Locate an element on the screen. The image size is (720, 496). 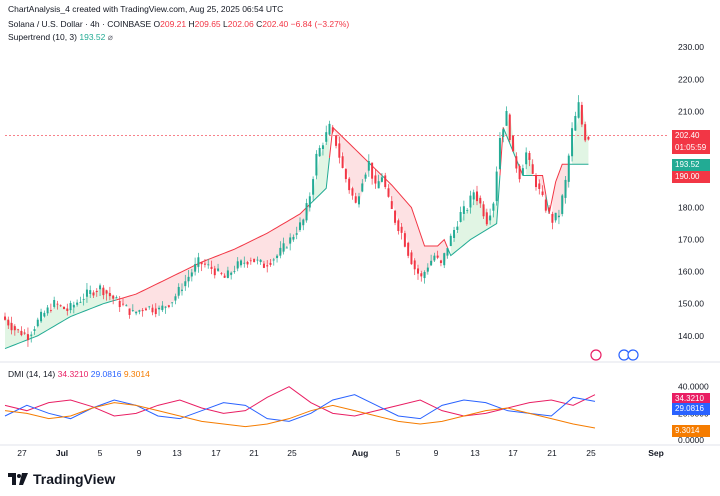
time-tick: Aug is located at coordinates (360, 453).